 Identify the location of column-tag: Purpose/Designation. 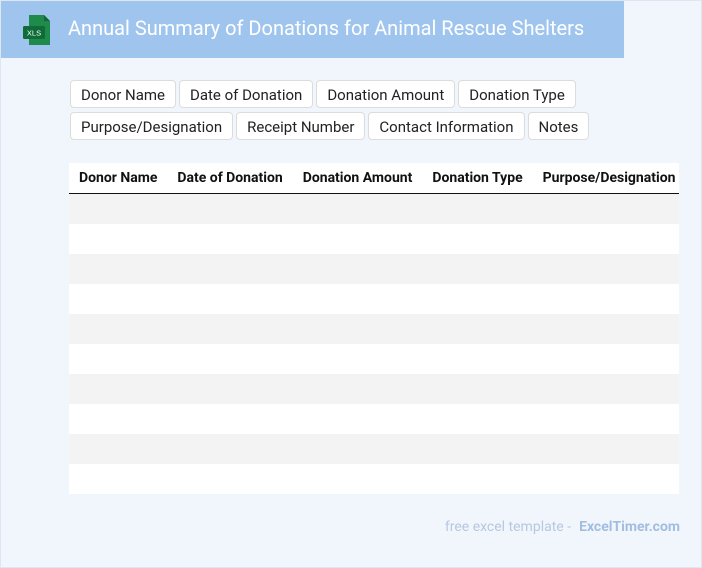
(152, 126).